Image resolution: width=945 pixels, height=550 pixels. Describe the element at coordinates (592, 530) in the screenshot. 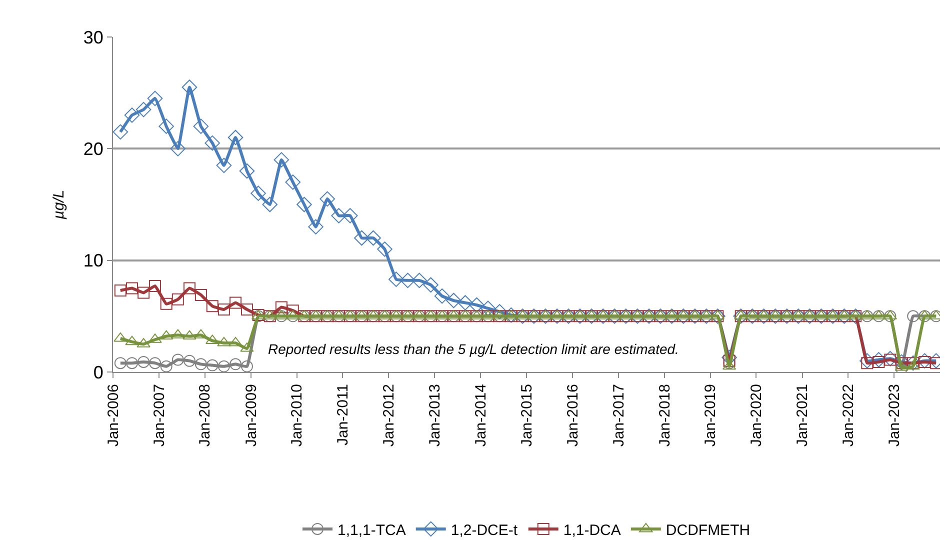

I see `legend-label: 1,1-DCA` at that location.